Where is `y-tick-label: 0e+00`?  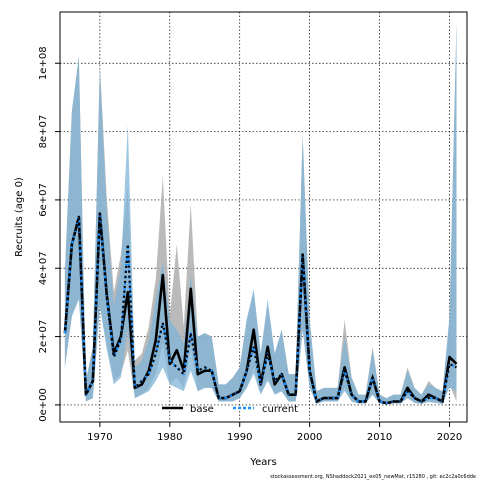
y-tick-label: 0e+00 is located at coordinates (43, 405).